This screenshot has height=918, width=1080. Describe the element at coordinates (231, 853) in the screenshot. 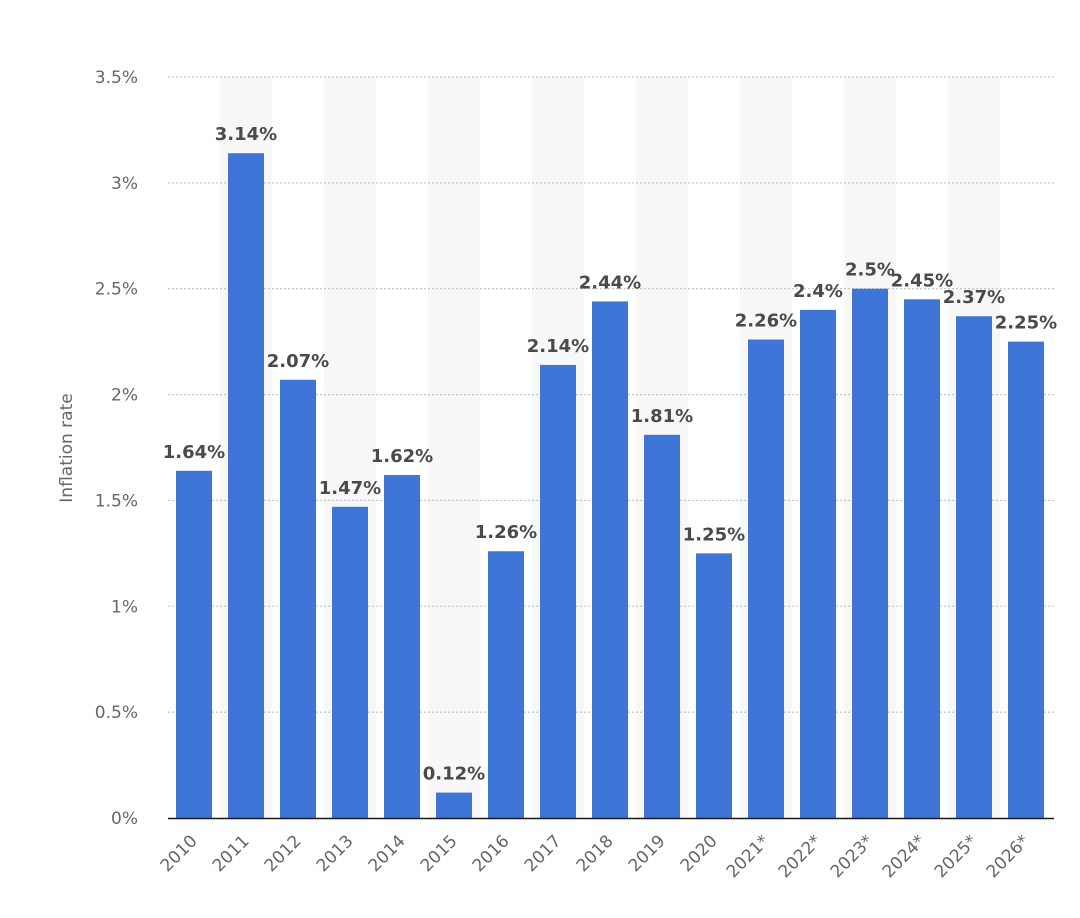

I see `x-tick-label: 2011` at that location.